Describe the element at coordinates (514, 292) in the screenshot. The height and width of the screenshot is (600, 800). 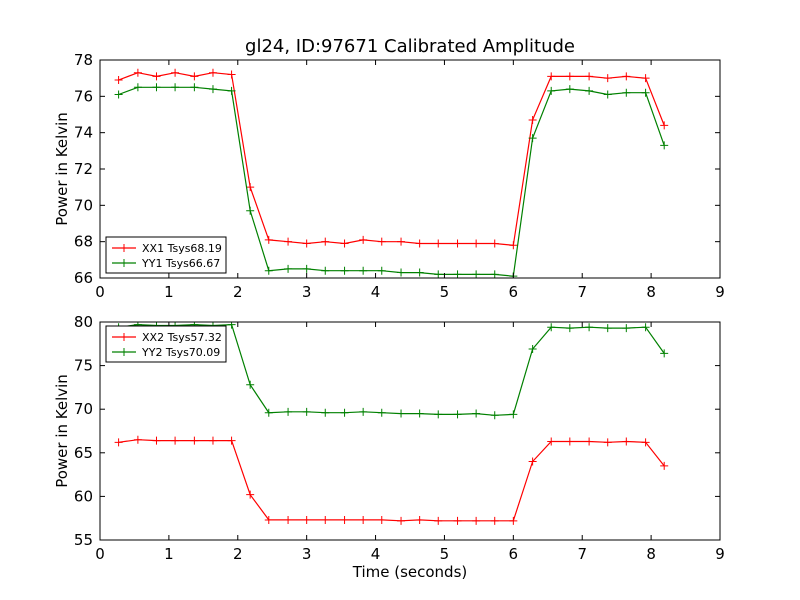
I see `x-tick-label: 6` at that location.